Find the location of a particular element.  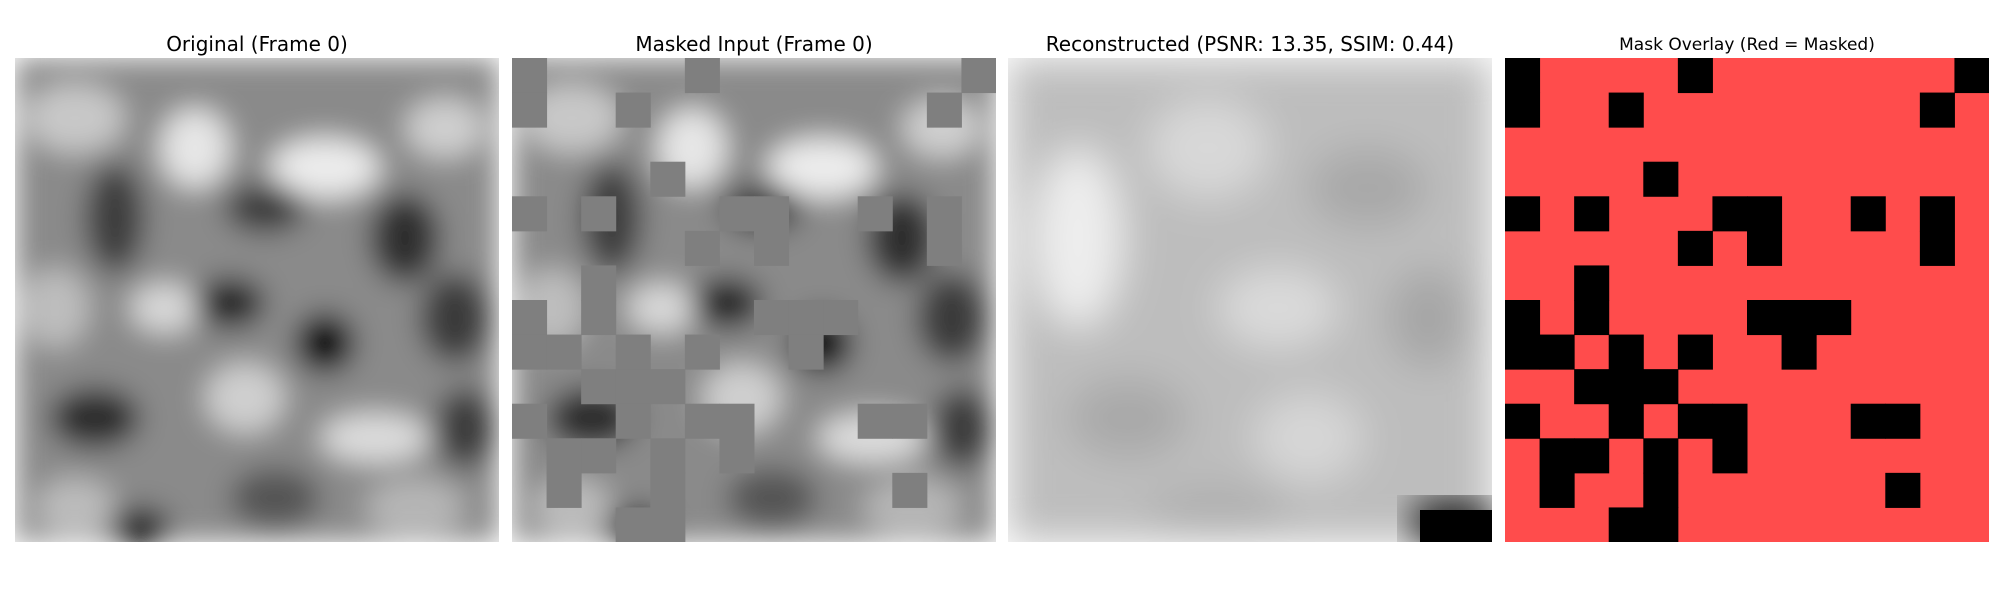

panel-title: Mask Overlay (Red = Masked) is located at coordinates (1747, 45).